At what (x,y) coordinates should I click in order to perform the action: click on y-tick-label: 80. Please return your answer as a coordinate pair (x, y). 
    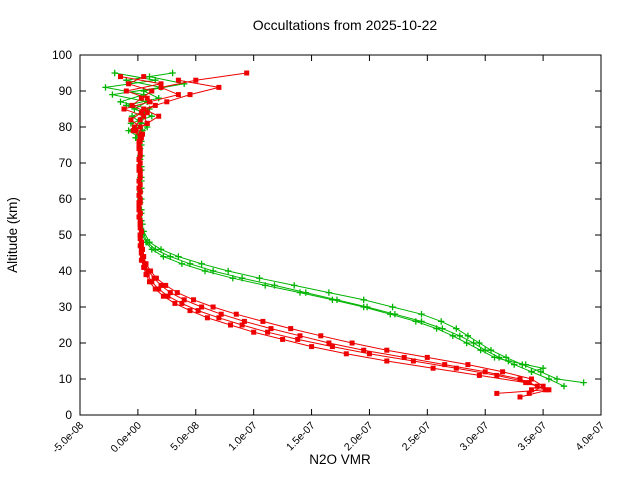
    Looking at the image, I should click on (66, 127).